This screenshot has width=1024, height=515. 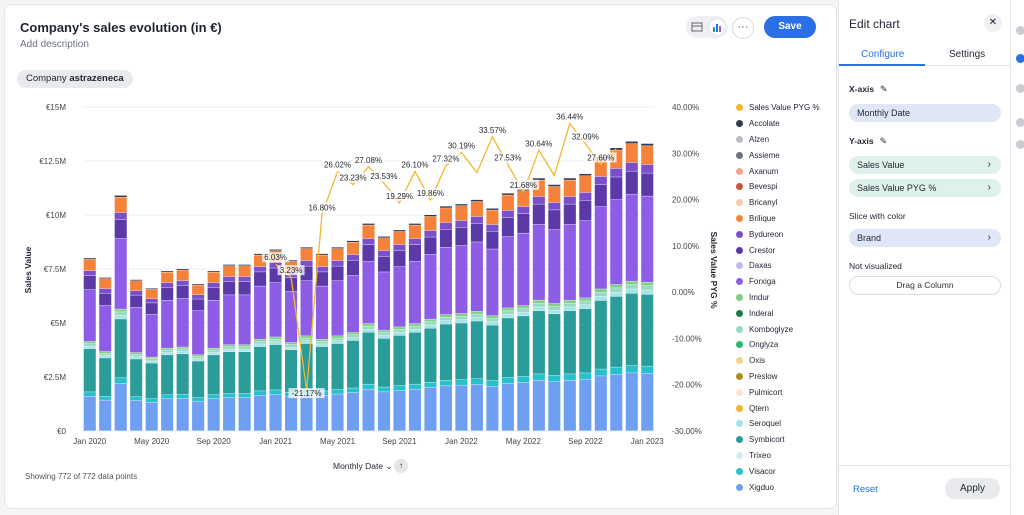 I want to click on description-placeholder: Add description, so click(x=54, y=44).